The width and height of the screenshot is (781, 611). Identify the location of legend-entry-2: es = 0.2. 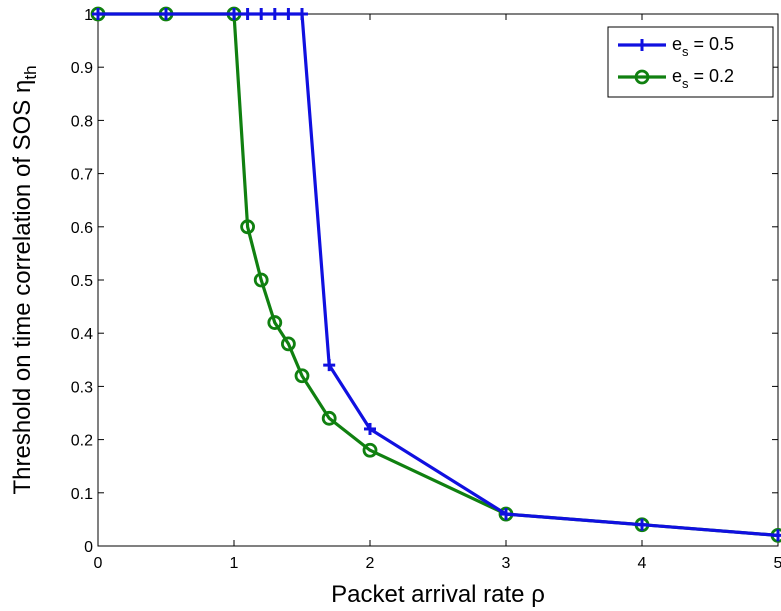
(676, 78).